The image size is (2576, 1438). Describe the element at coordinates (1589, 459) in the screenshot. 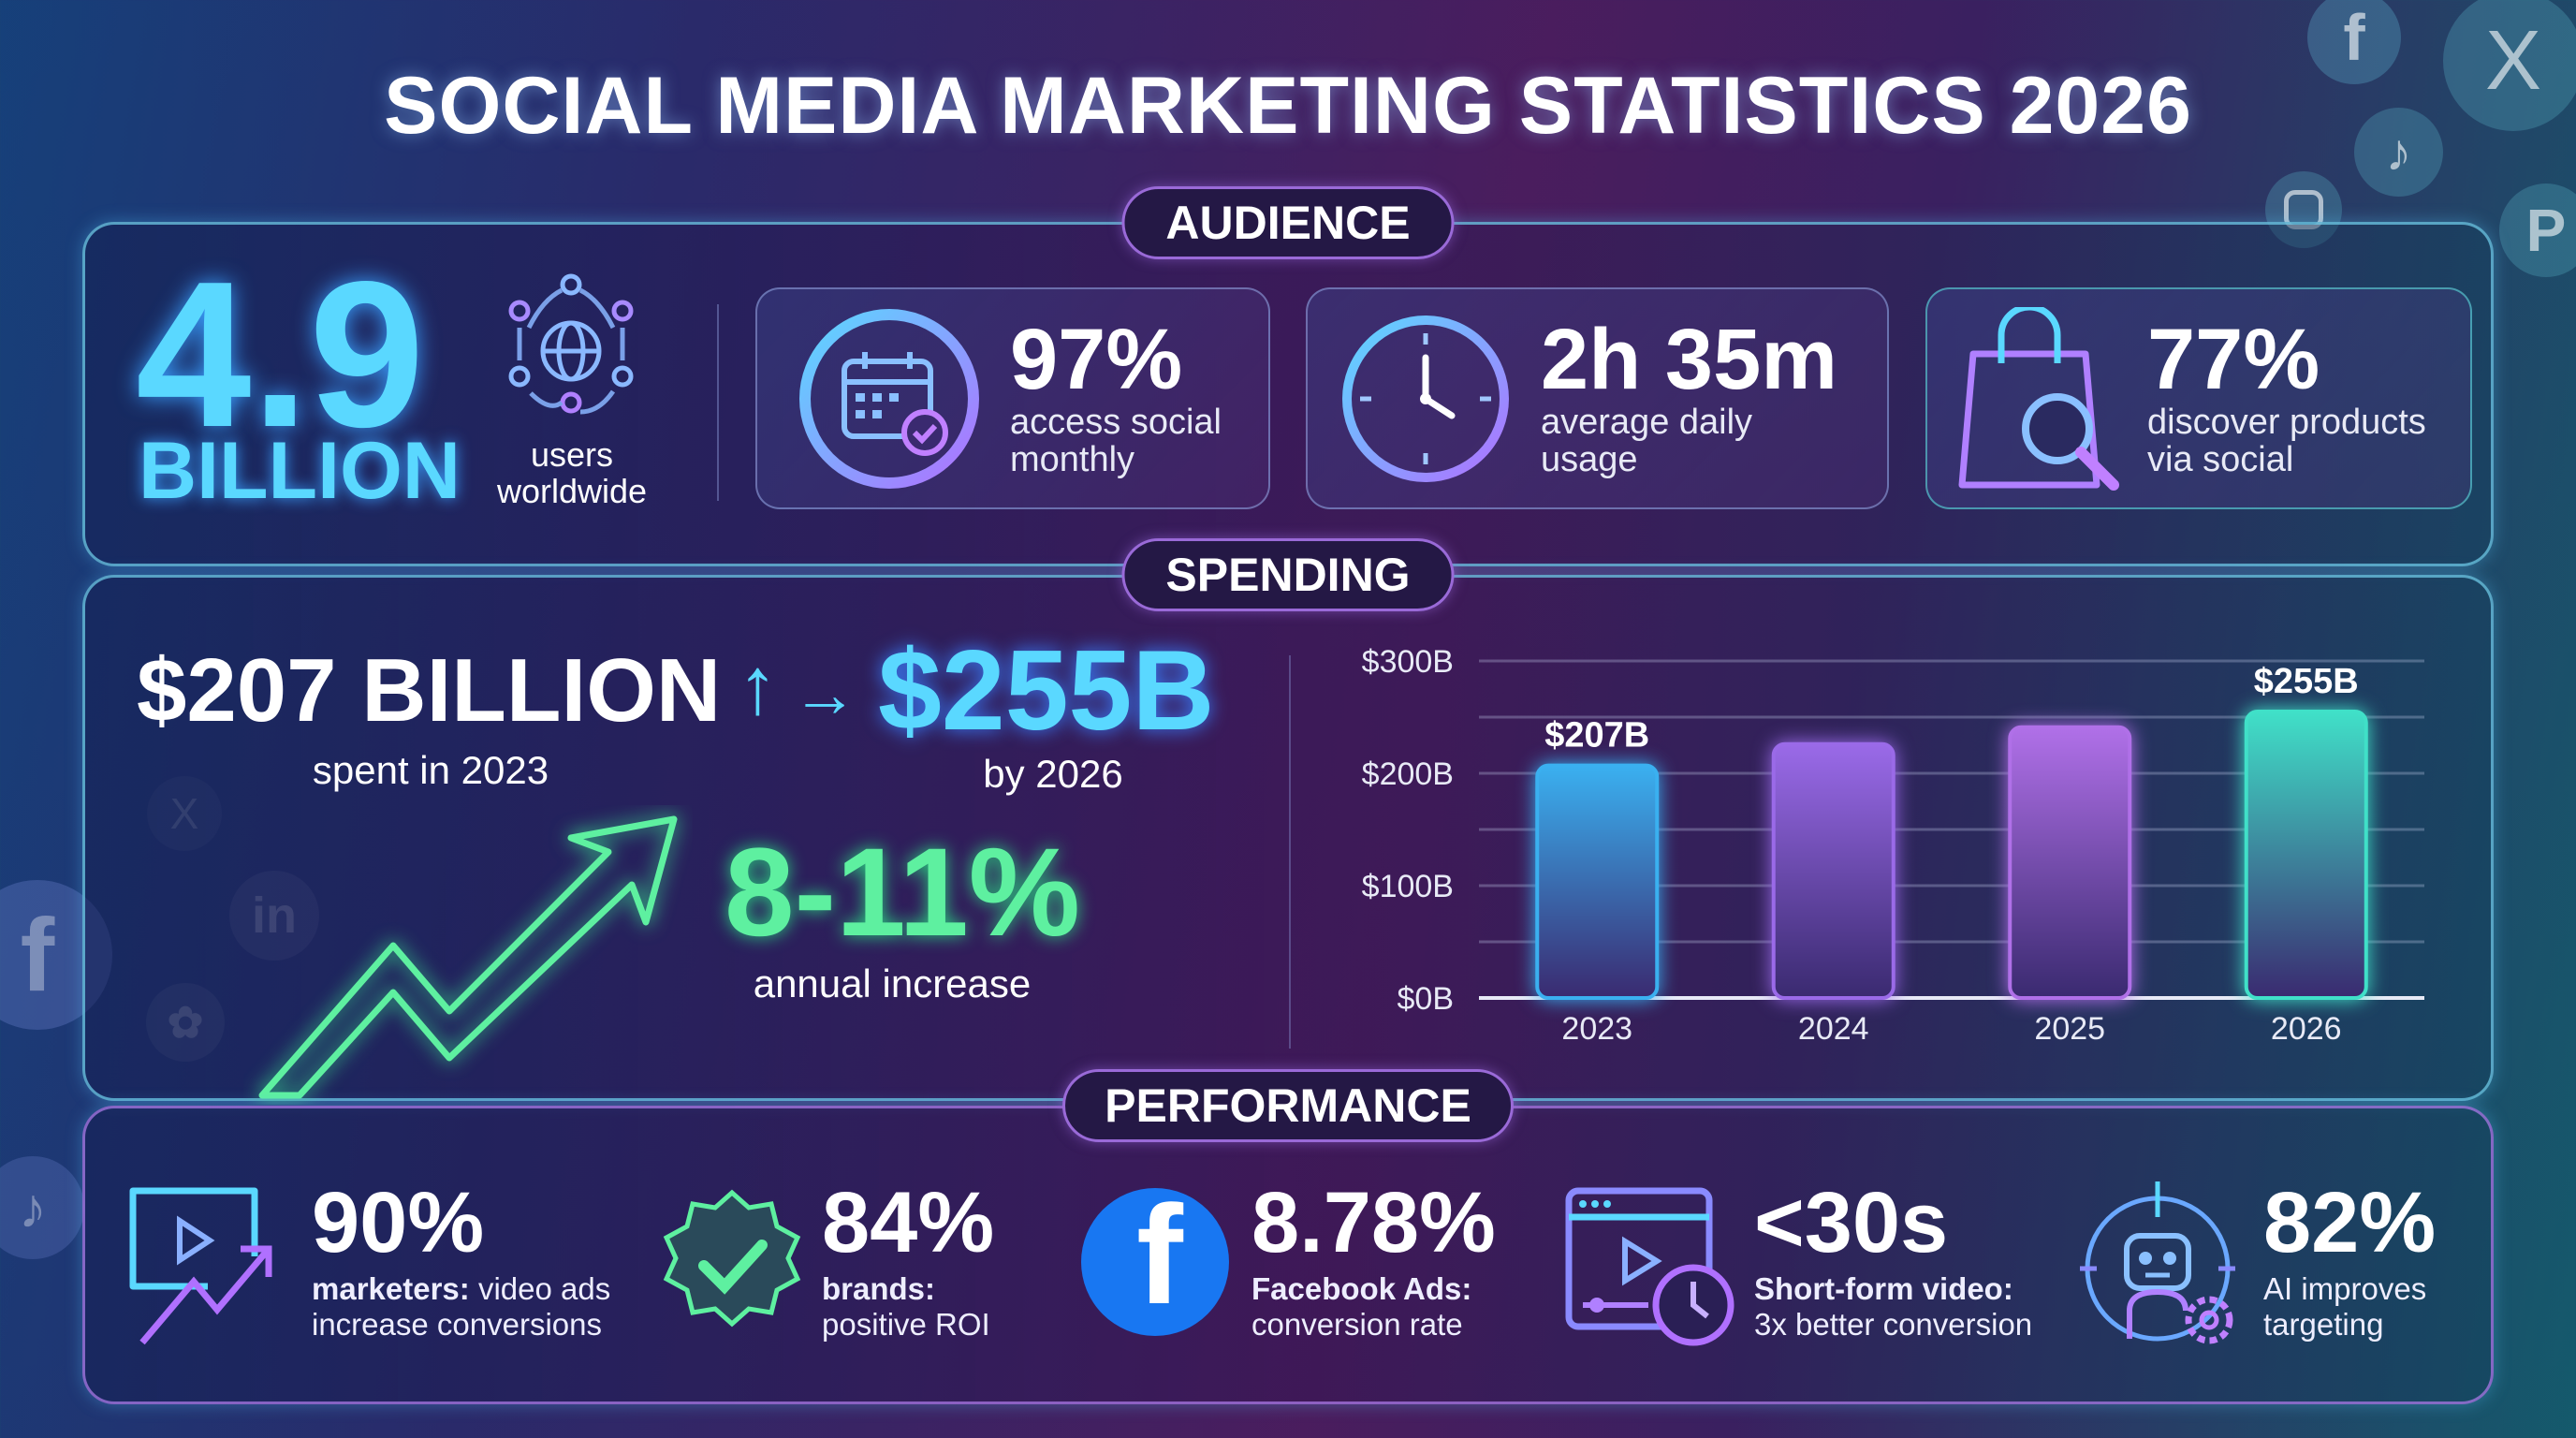

I see `daily-usage-desc-2: usage` at that location.